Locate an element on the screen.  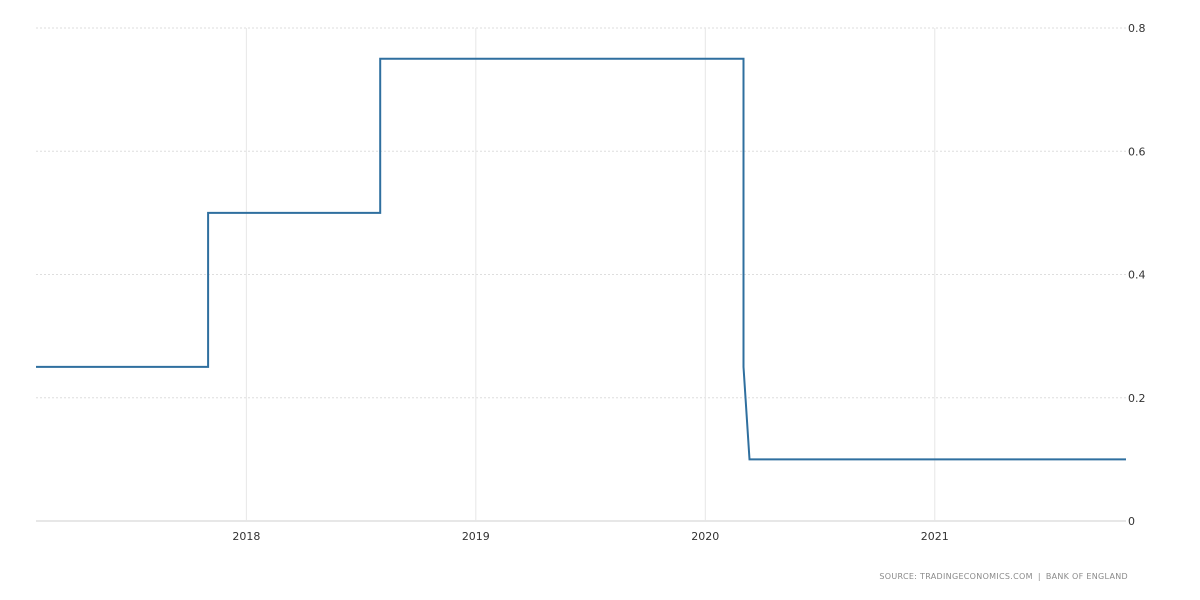
x-tick-label: 2020 is located at coordinates (705, 536).